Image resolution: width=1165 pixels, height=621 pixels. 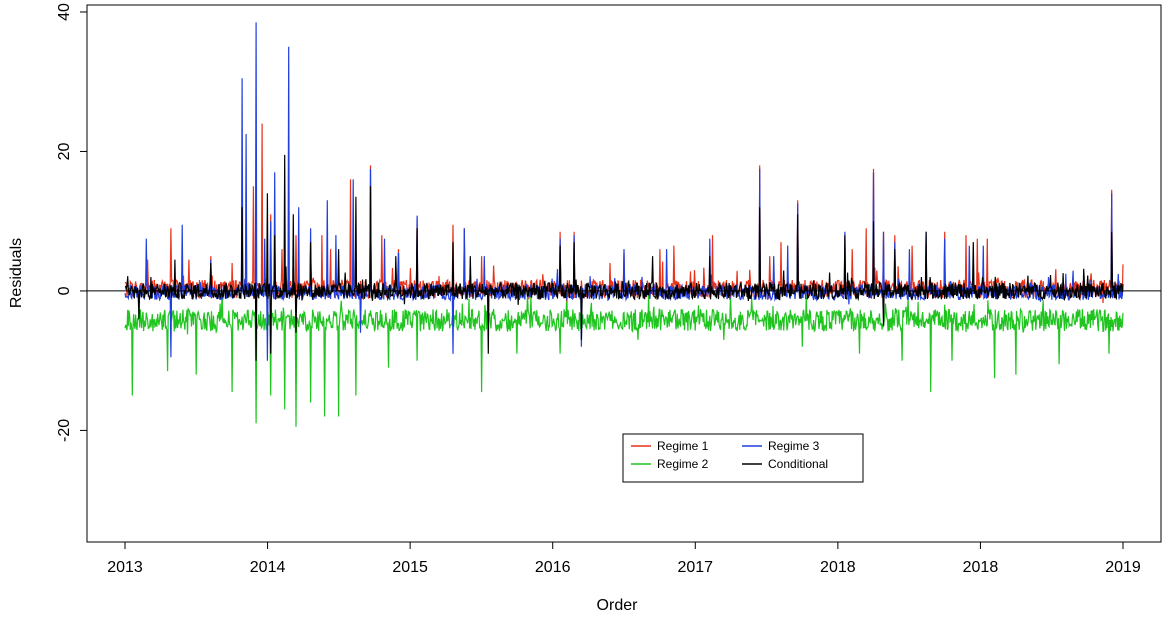 I want to click on y-axis: -20 0 20 40, so click(x=72, y=222).